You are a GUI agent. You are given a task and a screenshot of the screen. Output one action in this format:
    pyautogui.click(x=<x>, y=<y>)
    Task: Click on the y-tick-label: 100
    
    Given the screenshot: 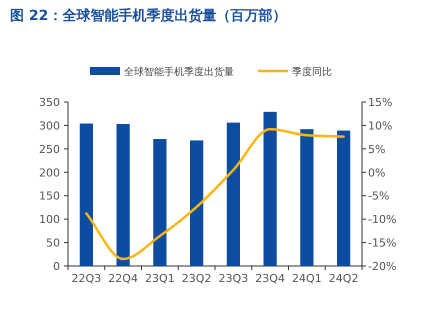 What is the action you would take?
    pyautogui.click(x=49, y=219)
    